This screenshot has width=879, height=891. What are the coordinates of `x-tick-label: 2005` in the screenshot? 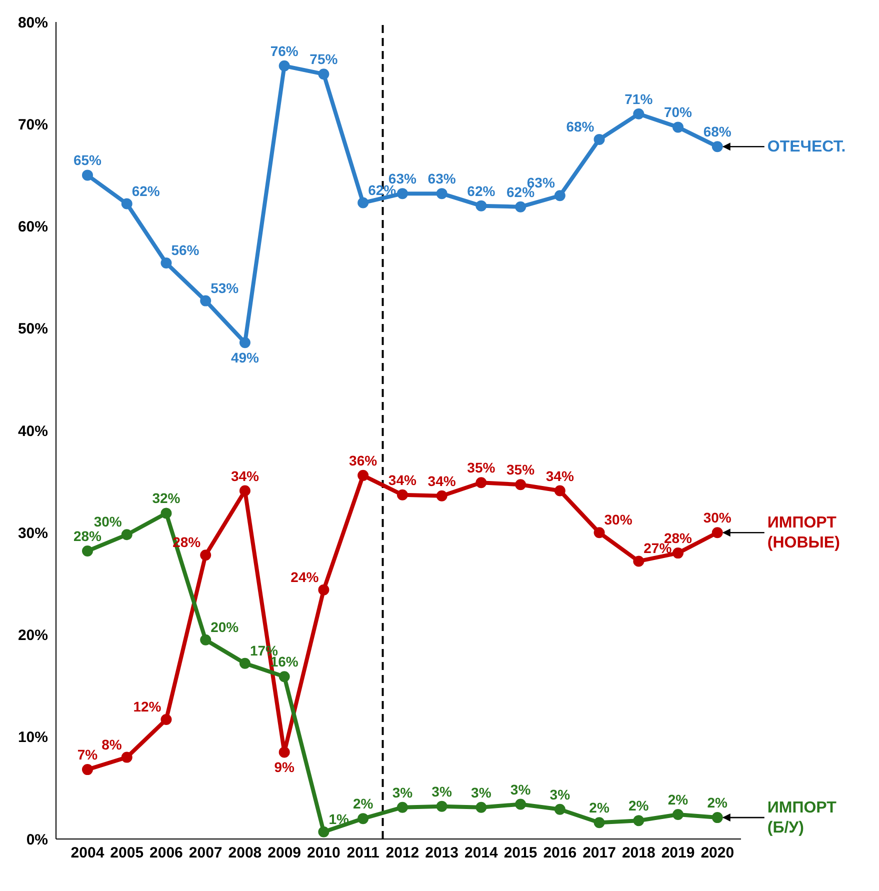 It's located at (127, 853).